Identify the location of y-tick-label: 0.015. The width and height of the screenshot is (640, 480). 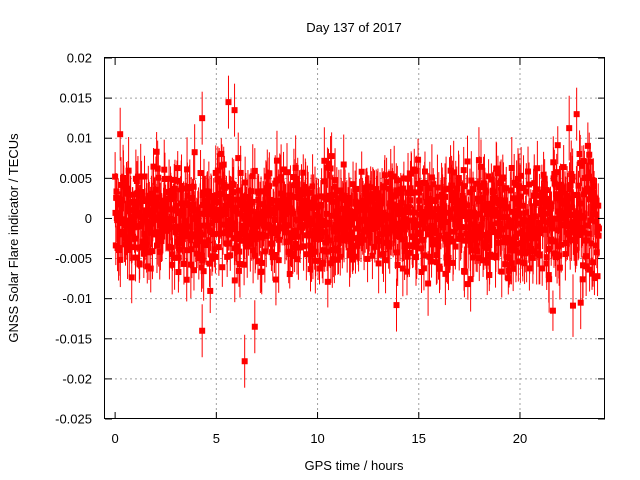
(75, 98).